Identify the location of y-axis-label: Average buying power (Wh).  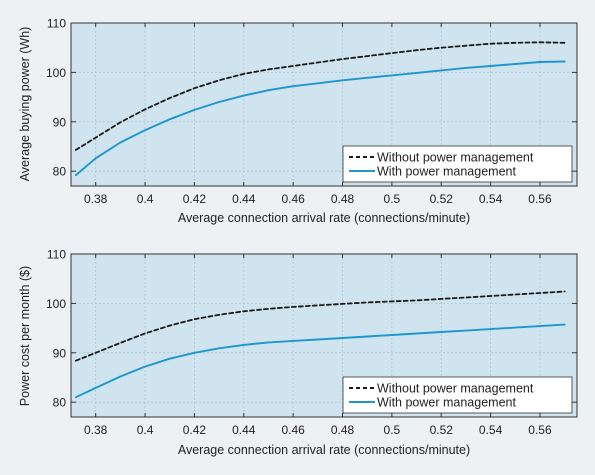
(25, 104).